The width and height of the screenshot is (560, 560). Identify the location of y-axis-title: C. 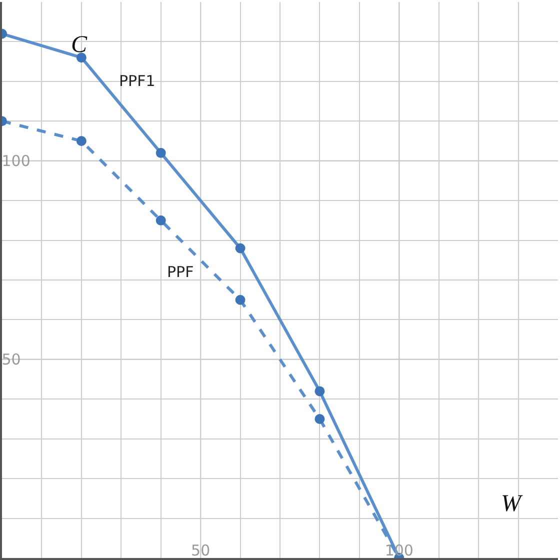
(79, 45).